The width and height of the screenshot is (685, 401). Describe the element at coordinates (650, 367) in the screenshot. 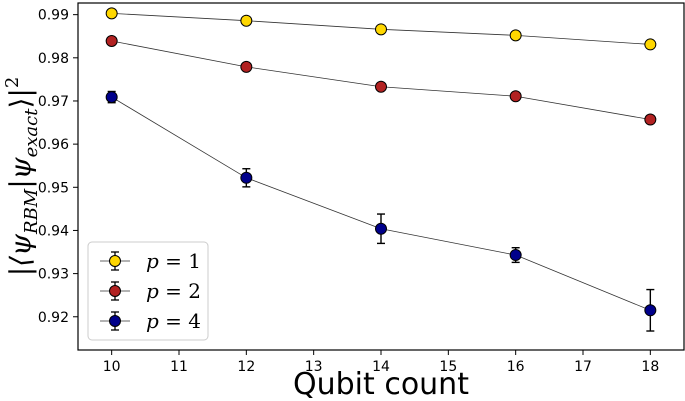

I see `x-tick-label: 18` at that location.